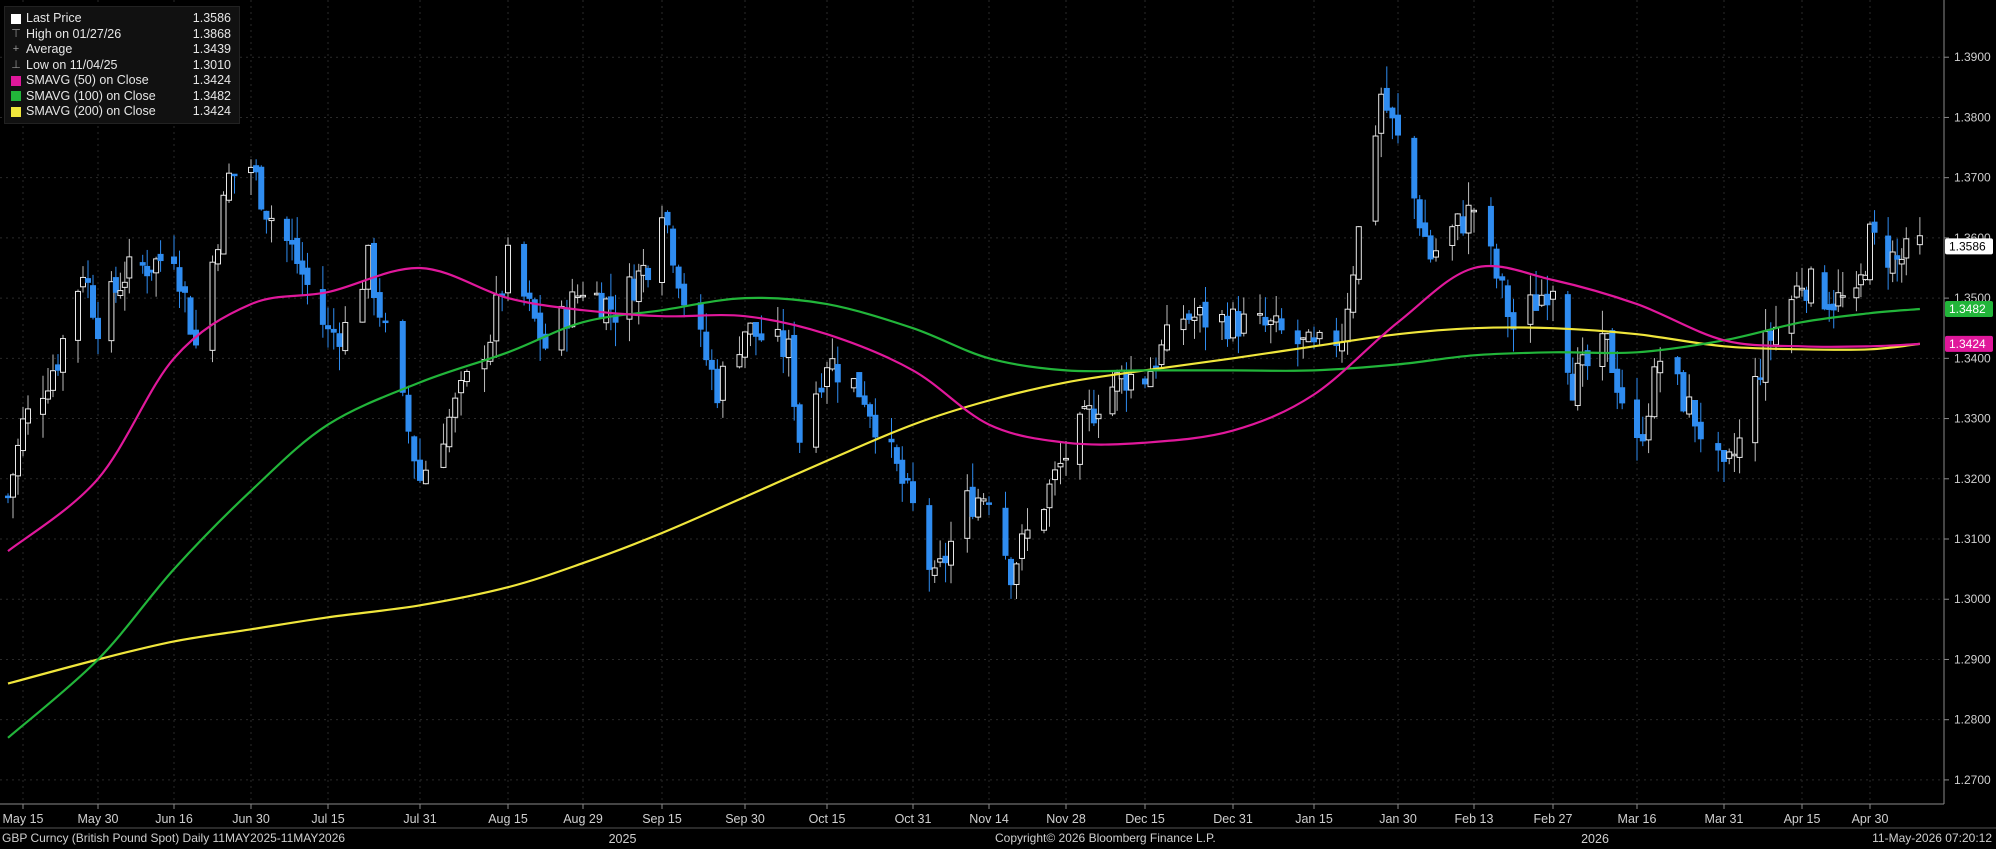 Image resolution: width=1996 pixels, height=849 pixels. Describe the element at coordinates (1066, 819) in the screenshot. I see `x-tick-label: Nov 28` at that location.